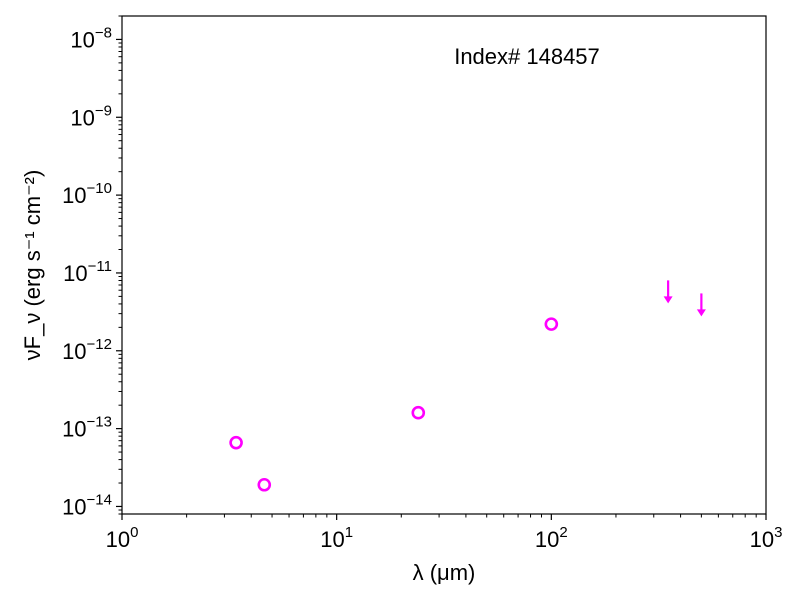 The width and height of the screenshot is (800, 600). Describe the element at coordinates (87, 194) in the screenshot. I see `y-tick-label: 10⁻¹⁰` at that location.